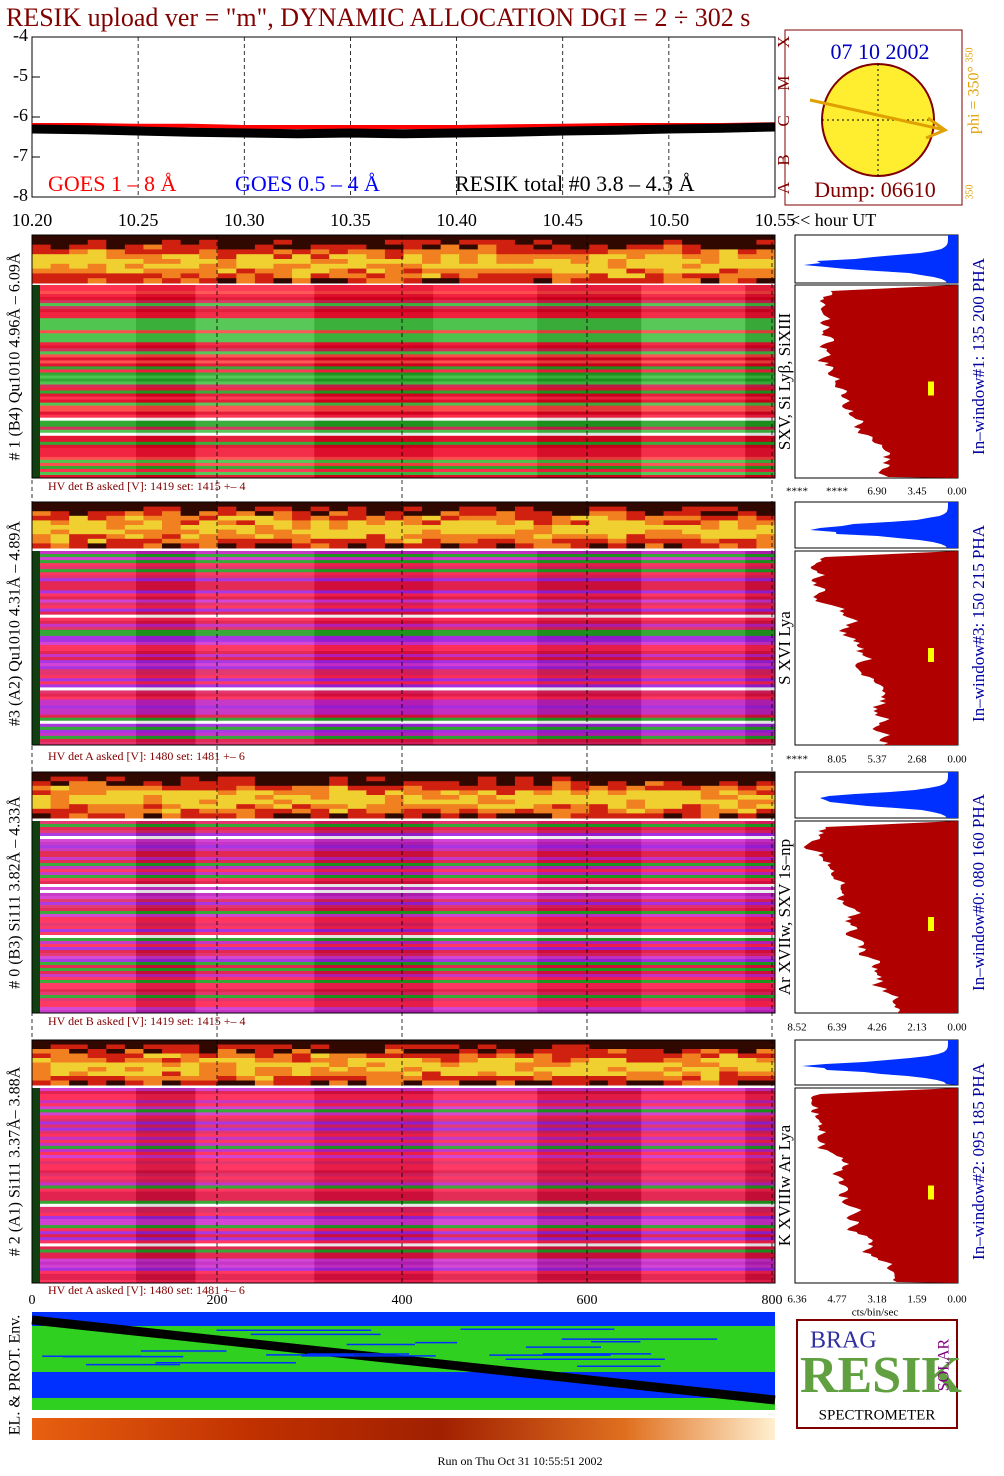 Image resolution: width=1004 pixels, height=1476 pixels. What do you see at coordinates (669, 220) in the screenshot?
I see `x-tick-label: 10.50` at bounding box center [669, 220].